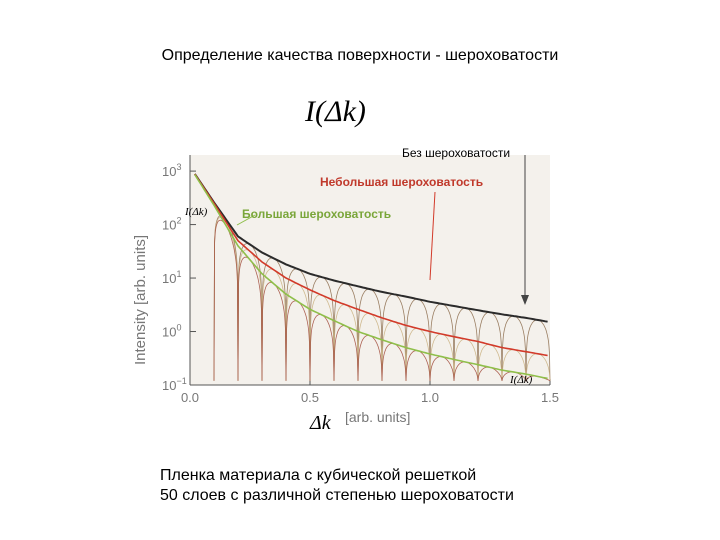  Describe the element at coordinates (171, 331) in the screenshot. I see `y-tick-label: 10⁰` at that location.